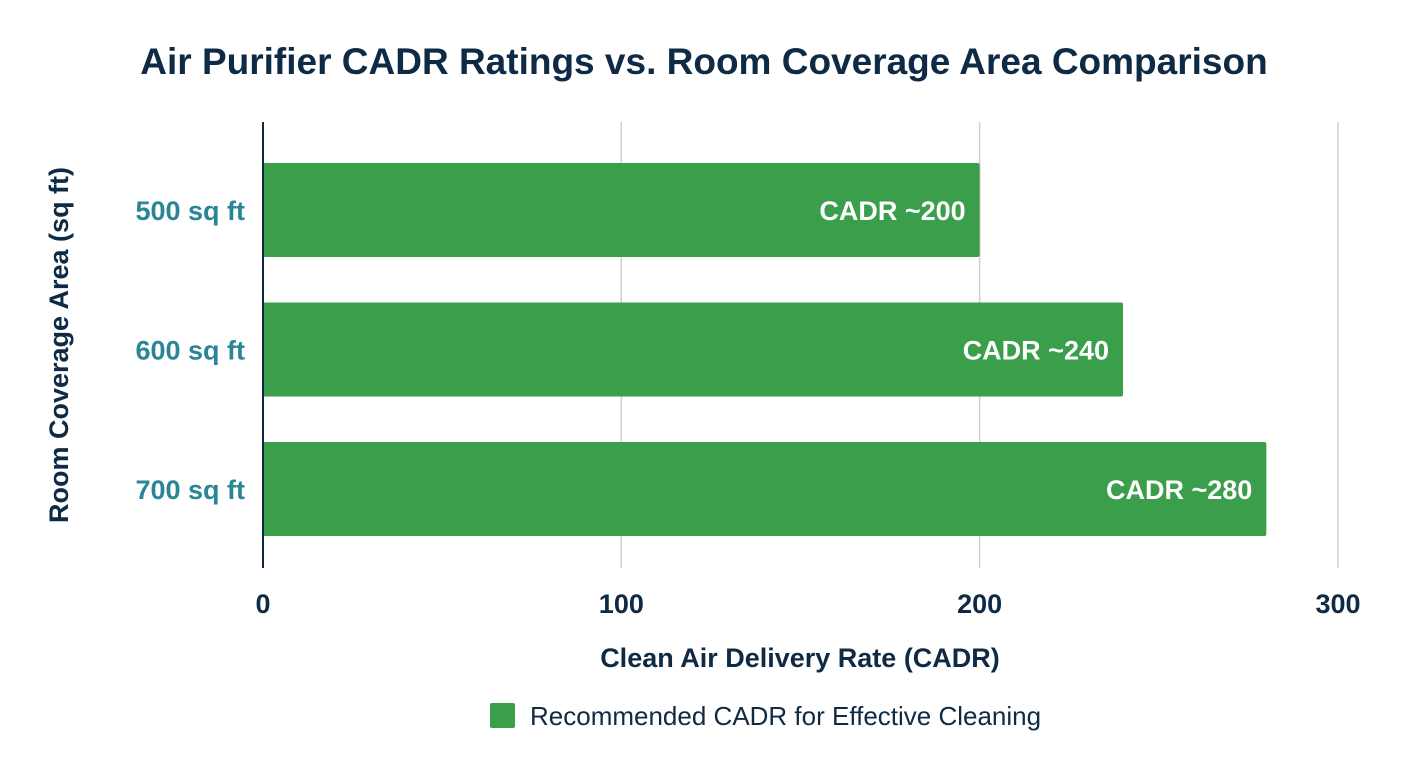 The image size is (1408, 773). What do you see at coordinates (621, 604) in the screenshot?
I see `x-tick-label: 100` at bounding box center [621, 604].